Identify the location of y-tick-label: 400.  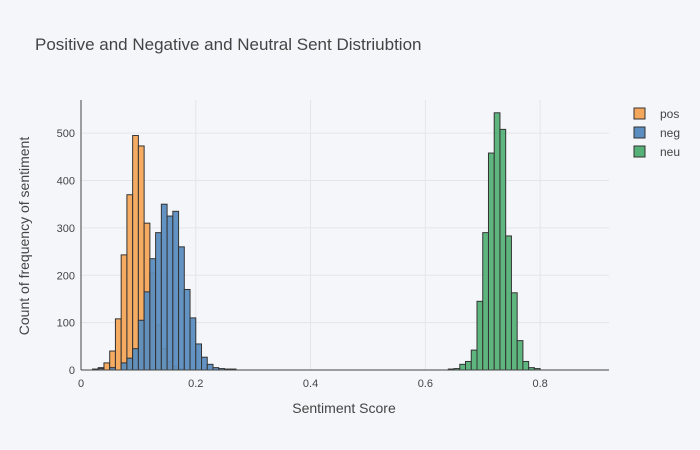
(66, 182).